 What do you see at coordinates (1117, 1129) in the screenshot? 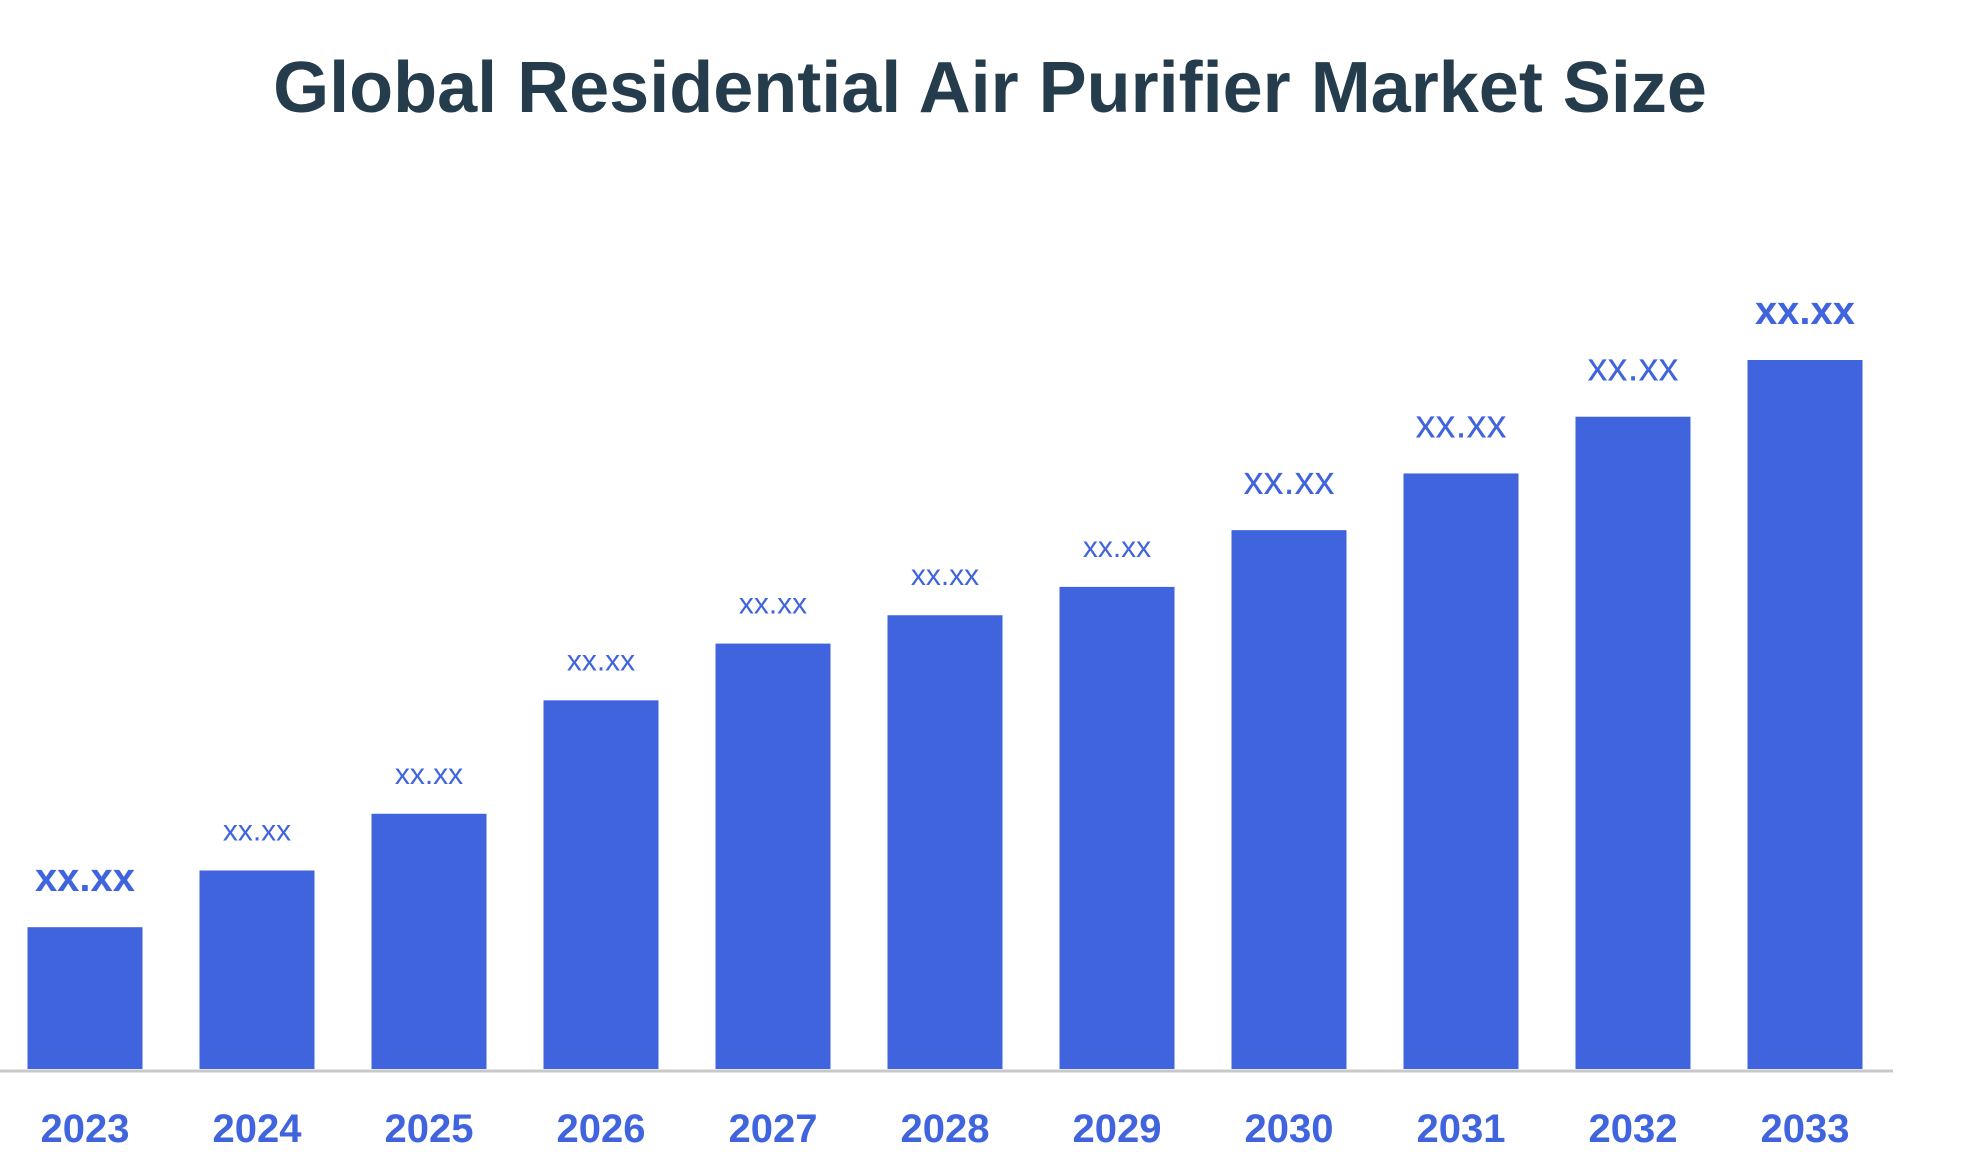
I see `x-tick-label-2029: 2029` at bounding box center [1117, 1129].